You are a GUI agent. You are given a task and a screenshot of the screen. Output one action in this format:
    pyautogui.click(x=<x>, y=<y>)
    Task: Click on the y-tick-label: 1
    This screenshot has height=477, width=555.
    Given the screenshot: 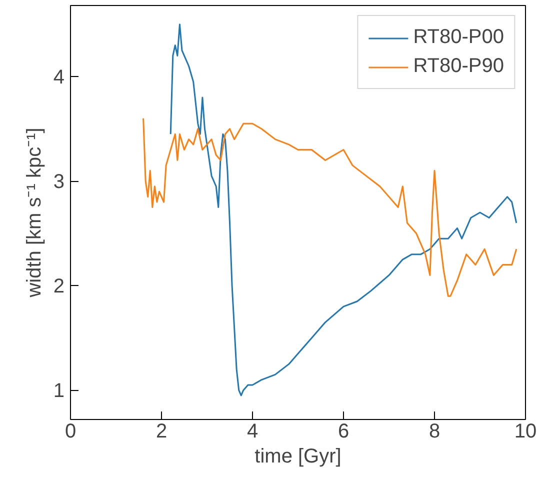 What is the action you would take?
    pyautogui.click(x=58, y=391)
    